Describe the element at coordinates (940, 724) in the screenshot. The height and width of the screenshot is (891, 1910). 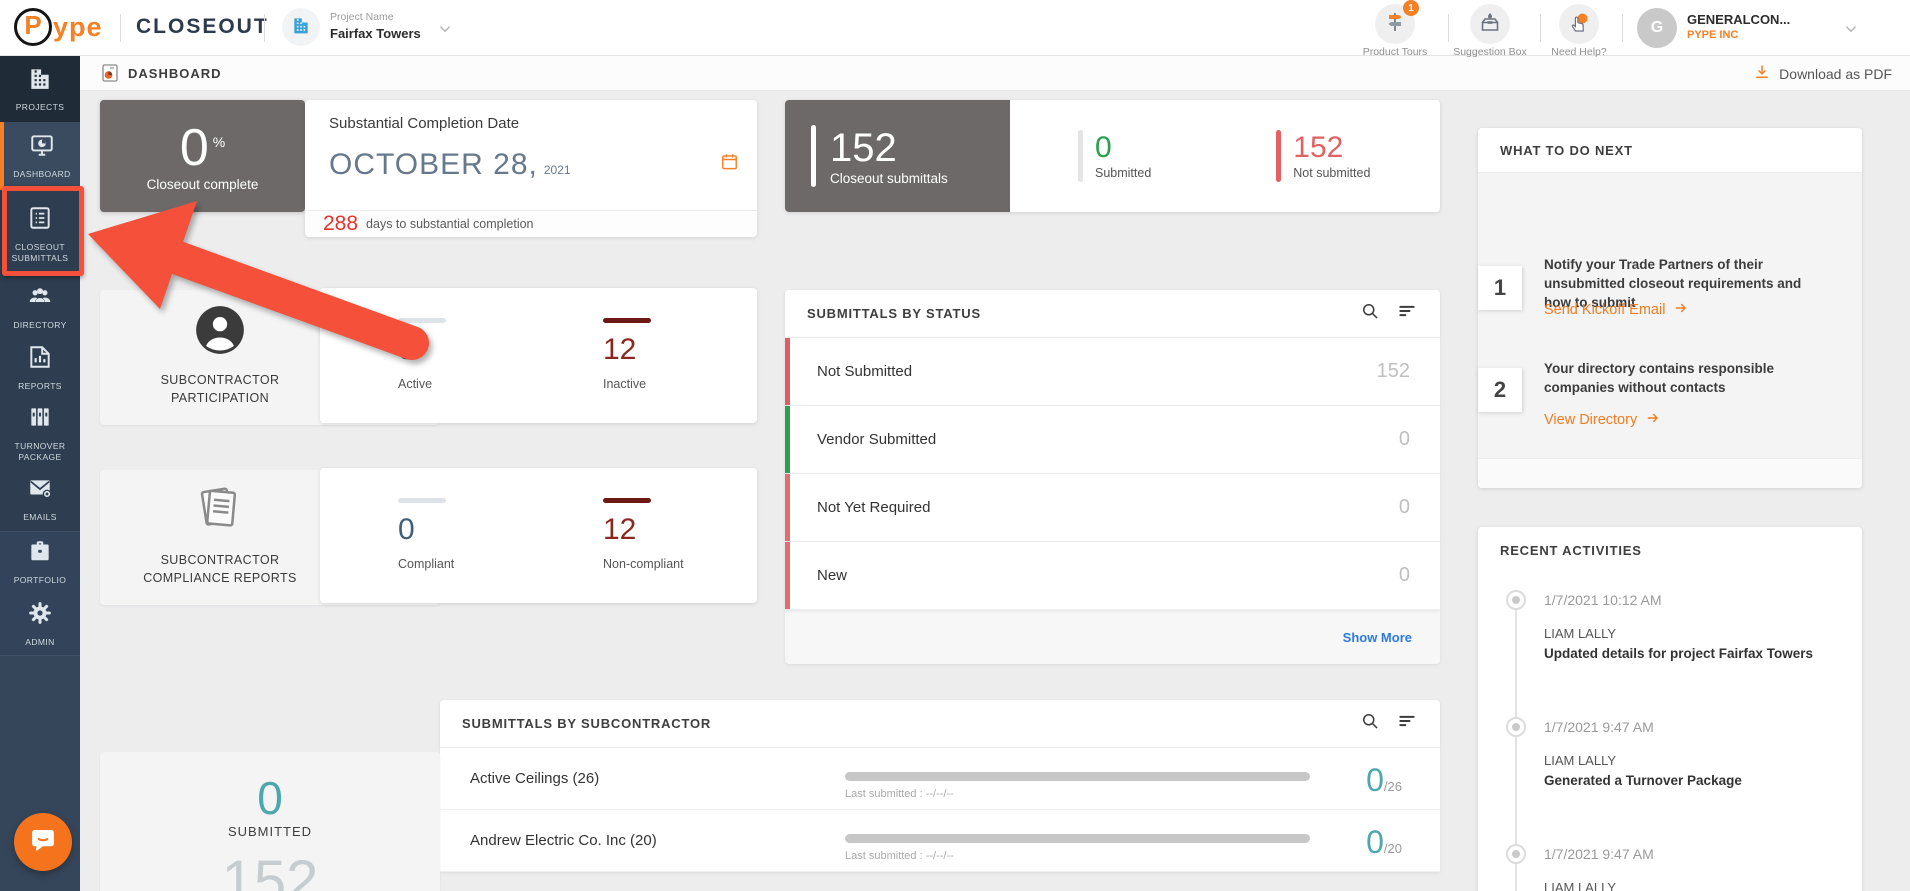
I see `subs-panel-header: SUBMITTALS BY SUBCONTRACTOR` at that location.